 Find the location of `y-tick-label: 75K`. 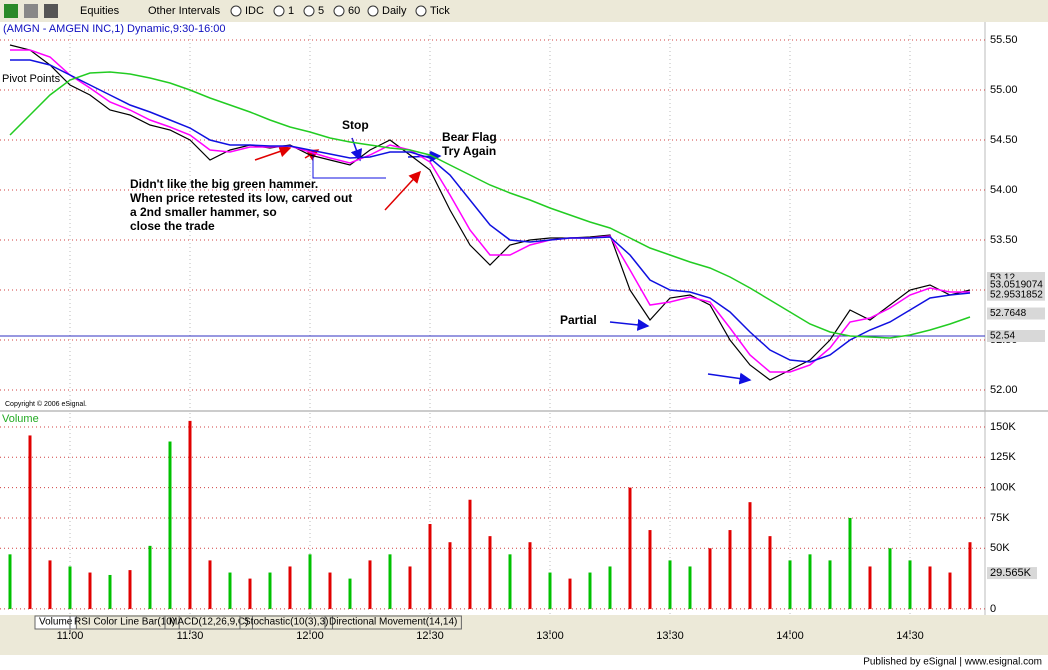

y-tick-label: 75K is located at coordinates (1000, 518).